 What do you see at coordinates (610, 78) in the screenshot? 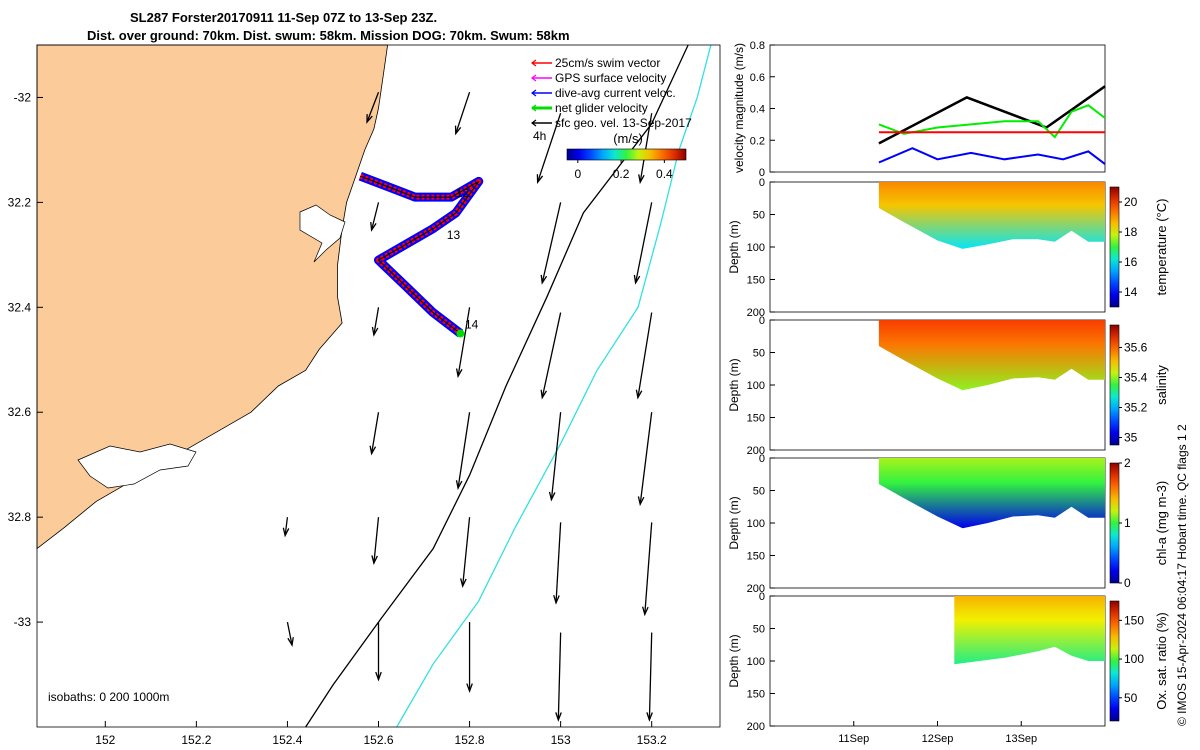
I see `legend-label: GPS surface velocity` at bounding box center [610, 78].